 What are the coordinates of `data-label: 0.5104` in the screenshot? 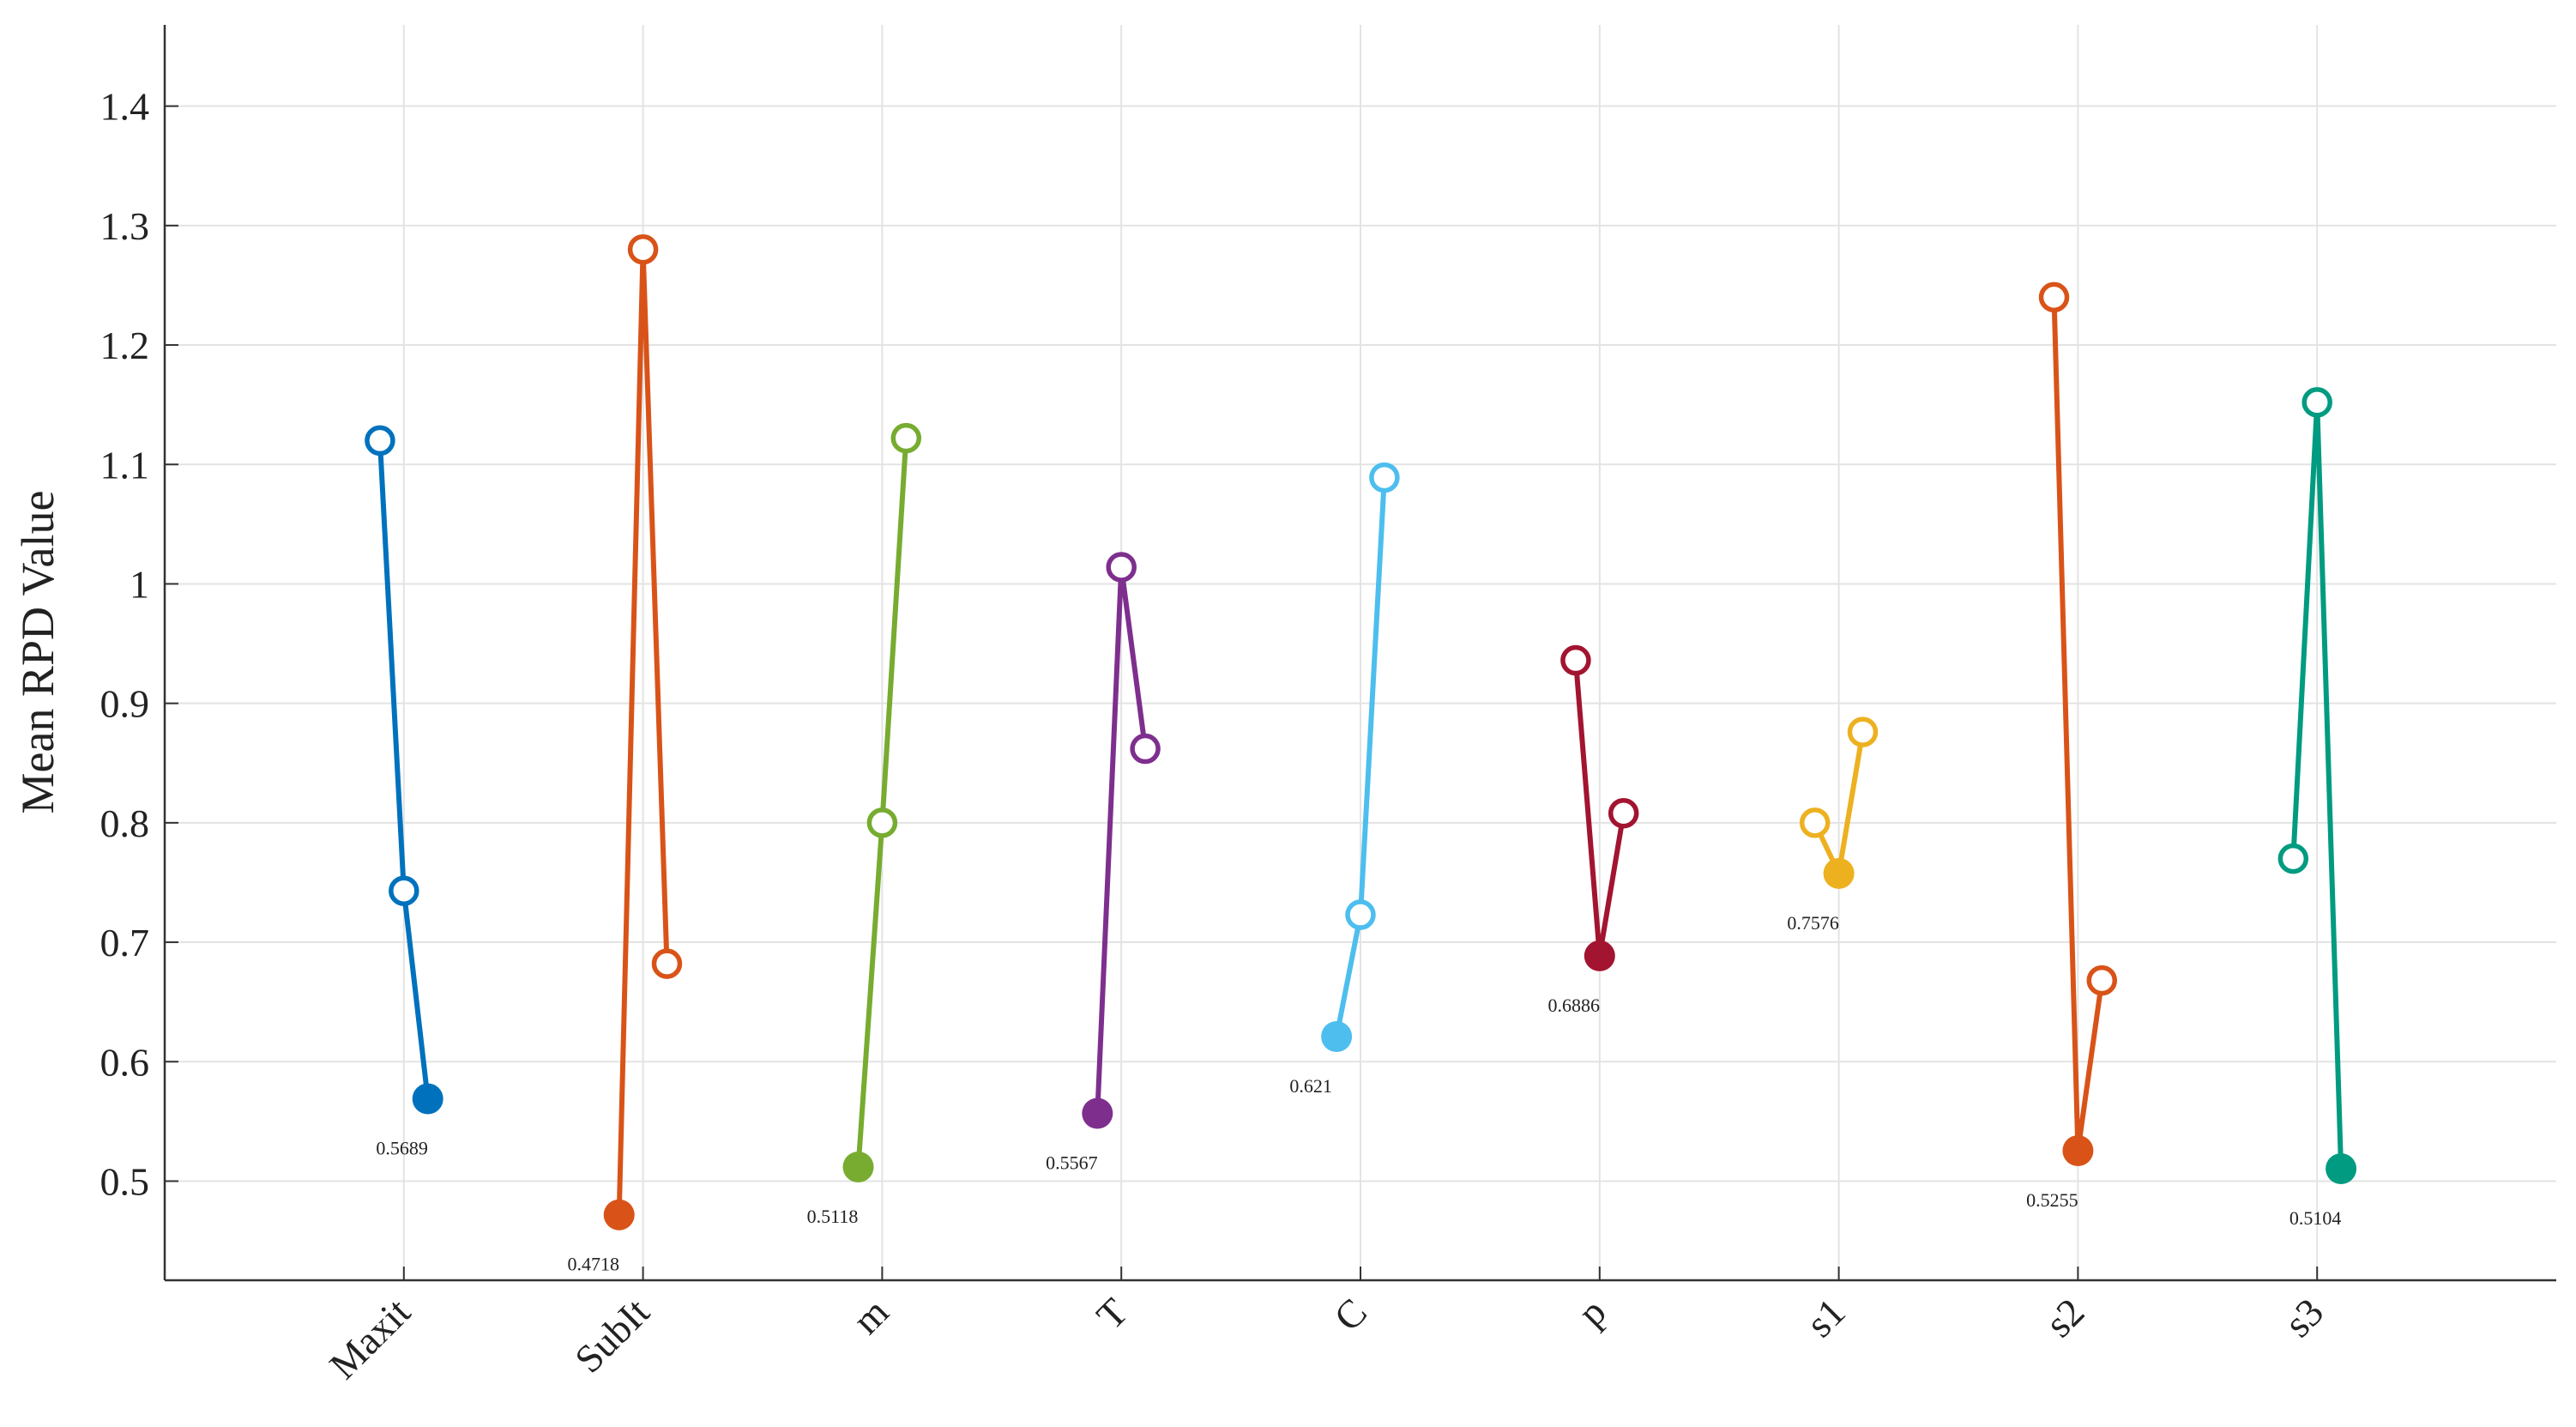 It's located at (2315, 1218).